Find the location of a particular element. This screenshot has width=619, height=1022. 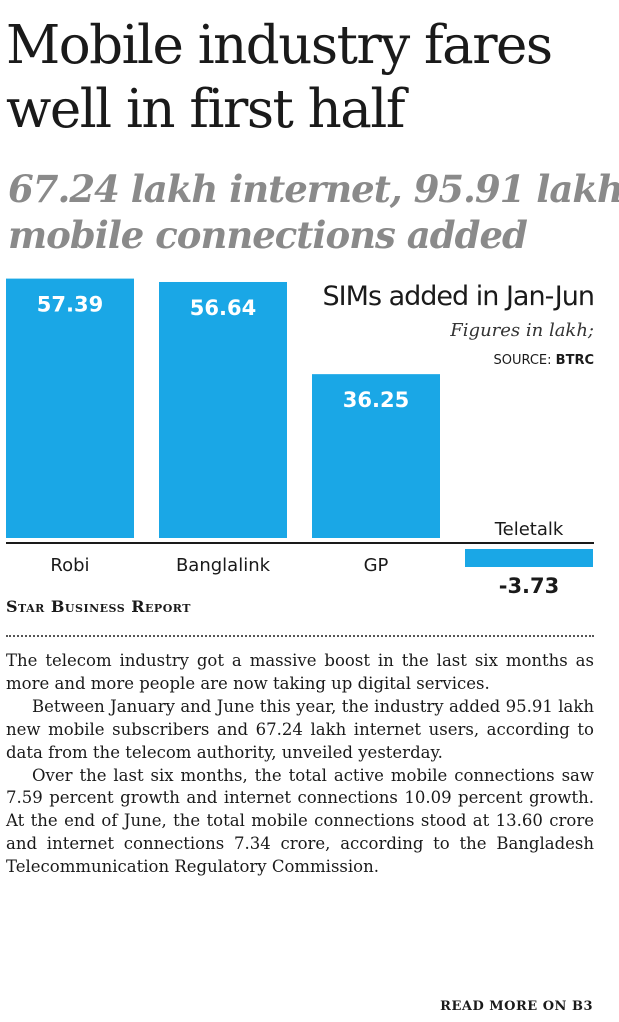

bar-gp is located at coordinates (376, 456).